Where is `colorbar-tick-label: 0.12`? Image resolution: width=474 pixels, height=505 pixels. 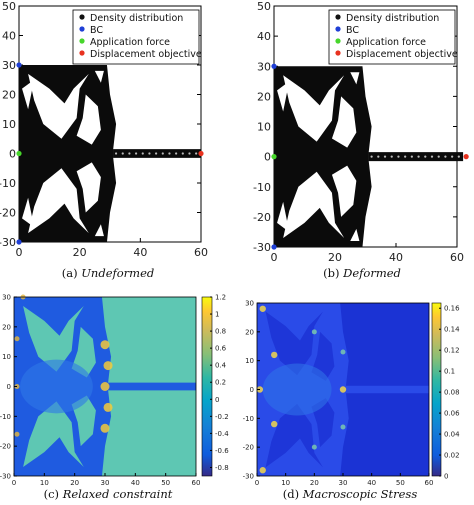 colorbar-tick-label: 0.12 is located at coordinates (452, 351).